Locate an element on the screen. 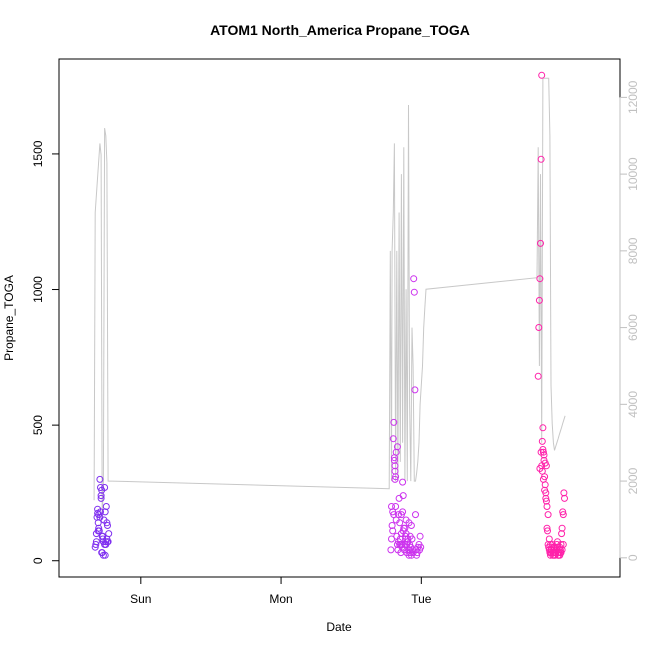 This screenshot has height=650, width=650. y2-axis-right: 0 2000 4000 6000 8000 10000 12000 is located at coordinates (629, 320).